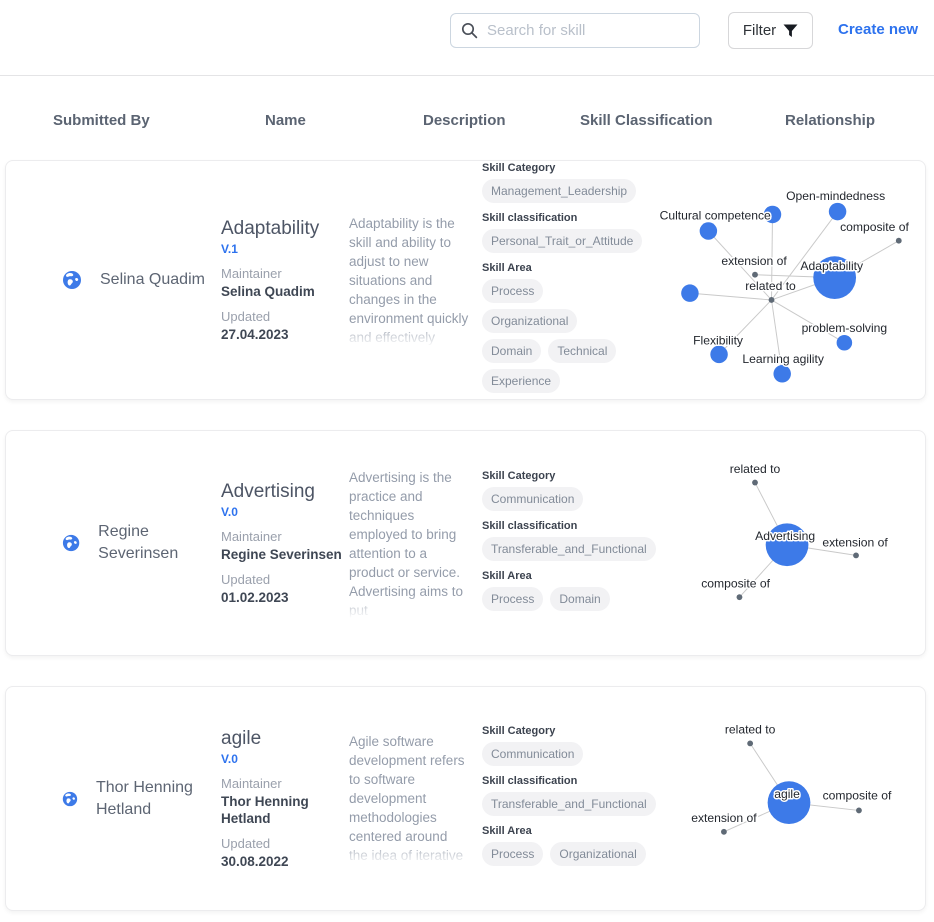  Describe the element at coordinates (830, 120) in the screenshot. I see `col-header-relationship: Relationship` at that location.